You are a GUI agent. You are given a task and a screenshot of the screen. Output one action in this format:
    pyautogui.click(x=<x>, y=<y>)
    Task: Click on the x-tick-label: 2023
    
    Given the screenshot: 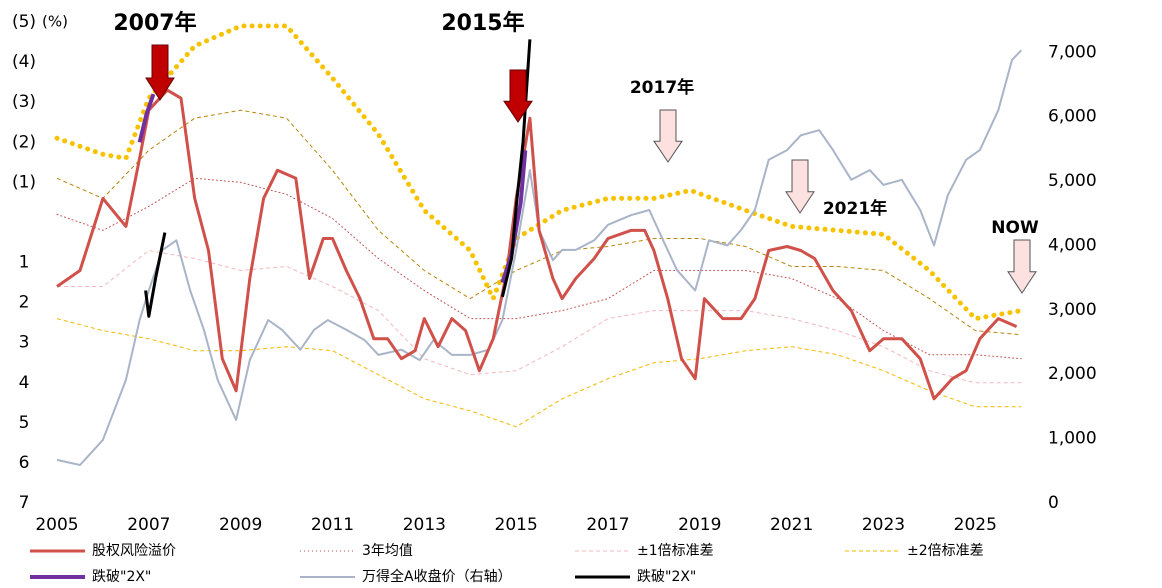 What is the action you would take?
    pyautogui.click(x=883, y=525)
    